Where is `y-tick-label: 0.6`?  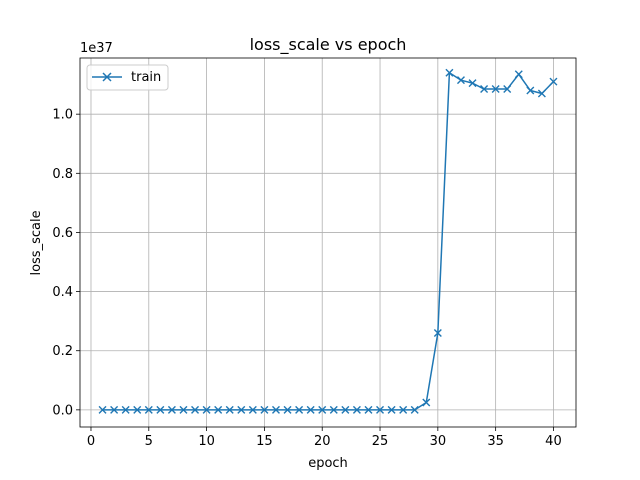 y-tick-label: 0.6 is located at coordinates (62, 233).